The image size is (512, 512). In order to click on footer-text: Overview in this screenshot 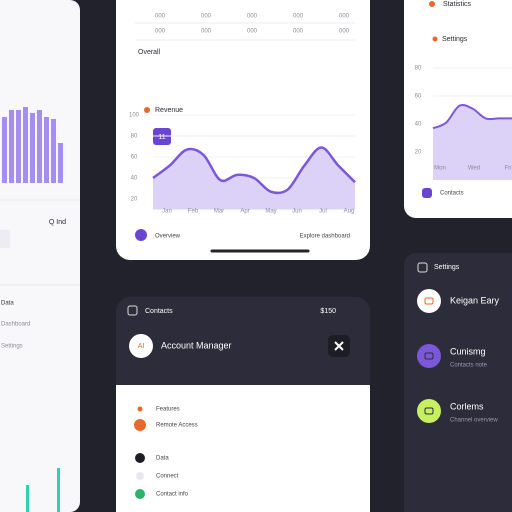, I will do `click(168, 237)`.